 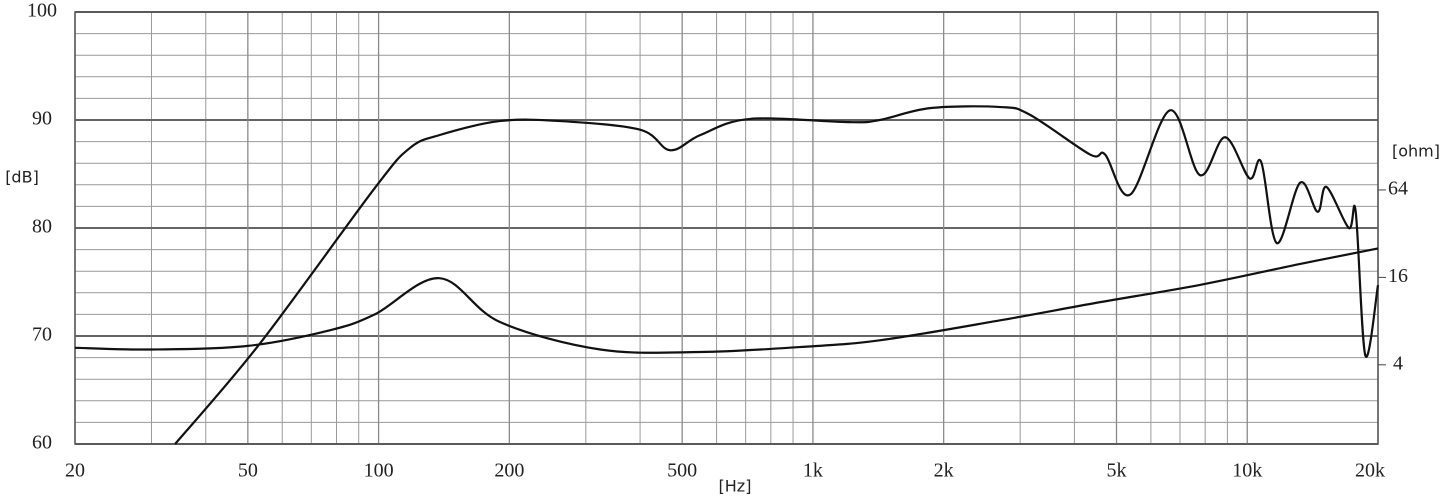 What do you see at coordinates (42, 11) in the screenshot?
I see `y-tick-label: 100` at bounding box center [42, 11].